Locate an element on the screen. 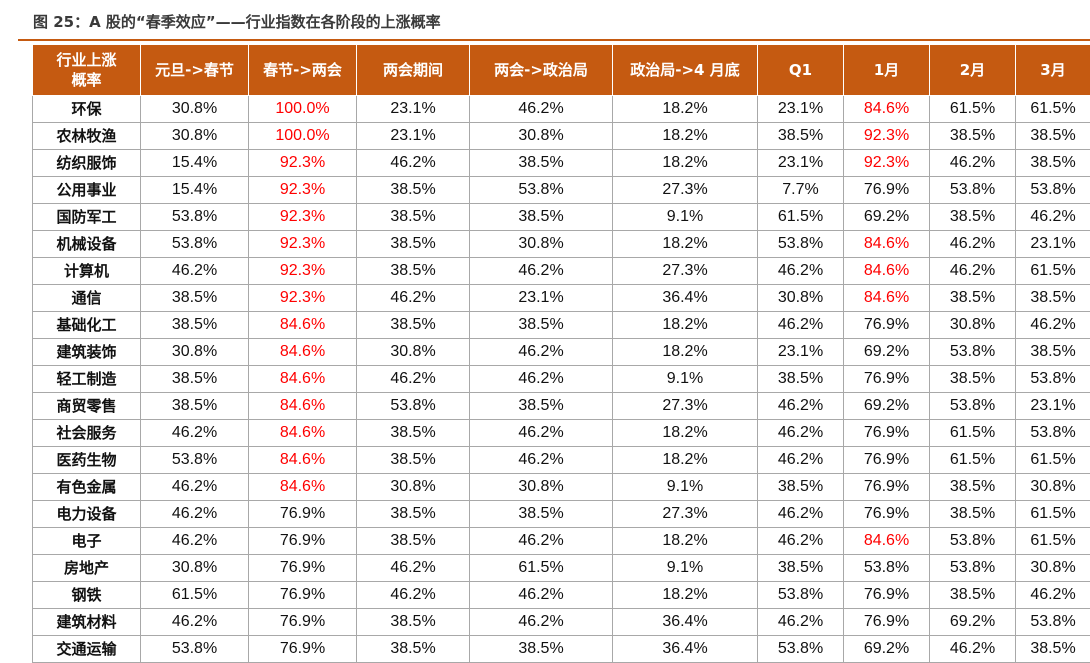  header-col: 两会->政治局 is located at coordinates (541, 70).